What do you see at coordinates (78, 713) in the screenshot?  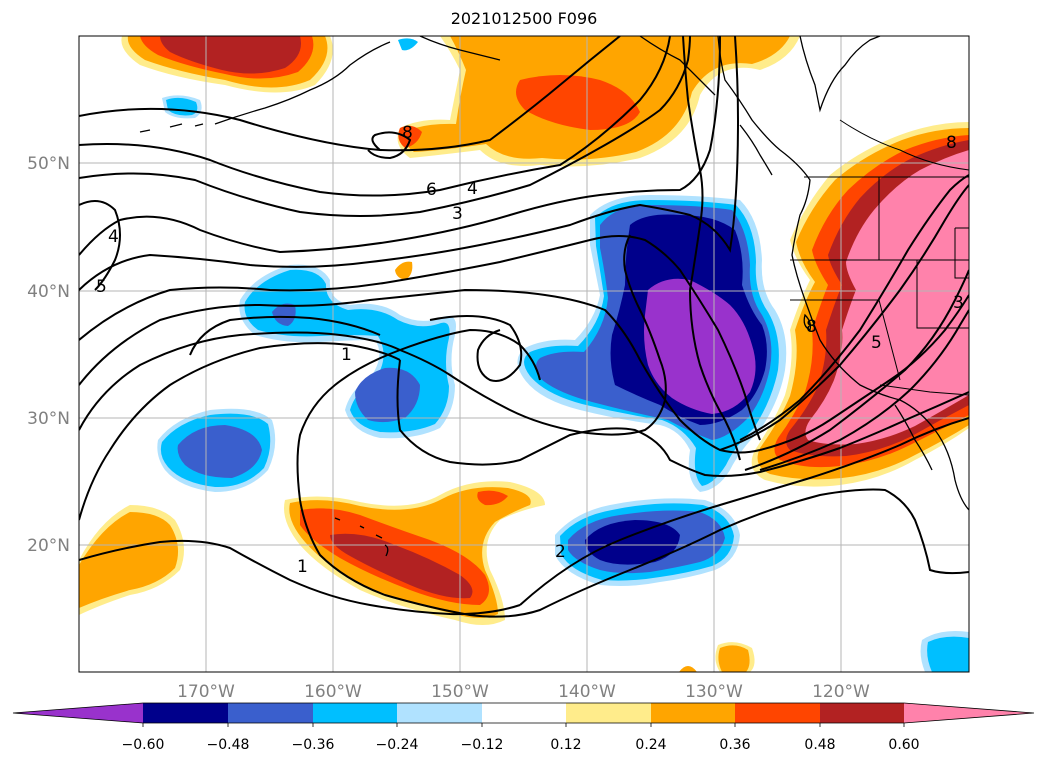 I see `colorbar-extend-low` at bounding box center [78, 713].